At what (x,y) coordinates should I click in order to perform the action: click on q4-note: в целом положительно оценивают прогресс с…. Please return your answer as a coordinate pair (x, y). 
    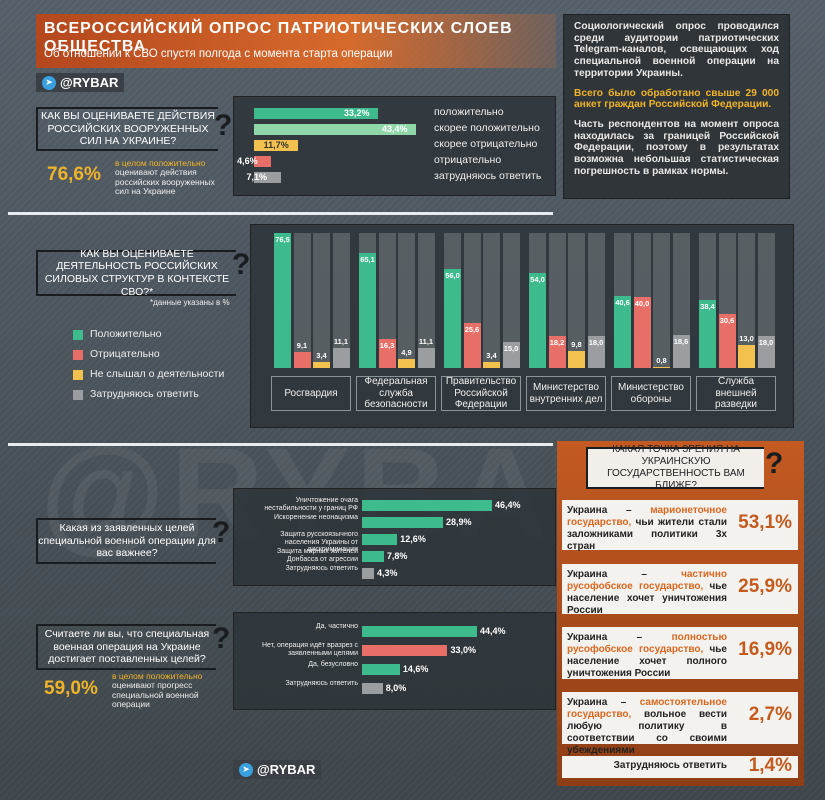
    Looking at the image, I should click on (172, 690).